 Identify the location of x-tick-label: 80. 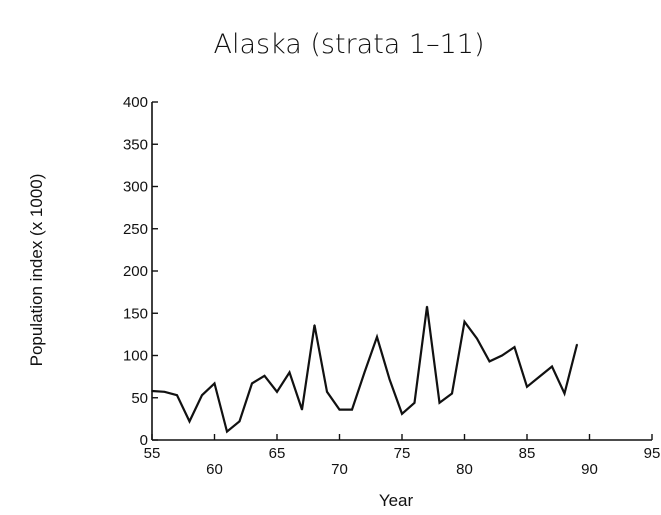
(464, 469).